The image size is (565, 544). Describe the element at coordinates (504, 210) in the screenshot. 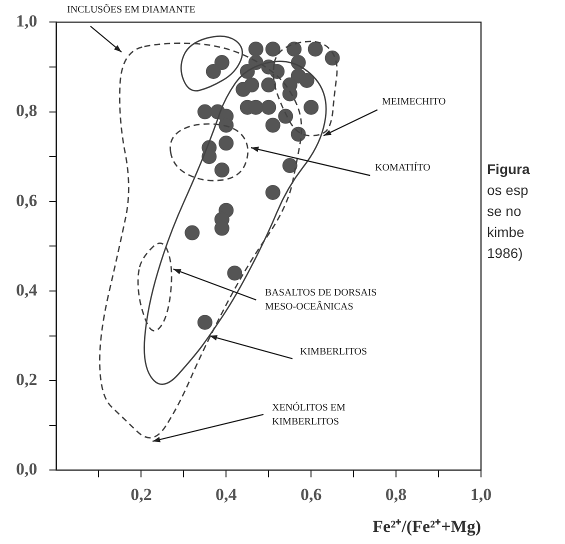

I see `text: se no` at that location.